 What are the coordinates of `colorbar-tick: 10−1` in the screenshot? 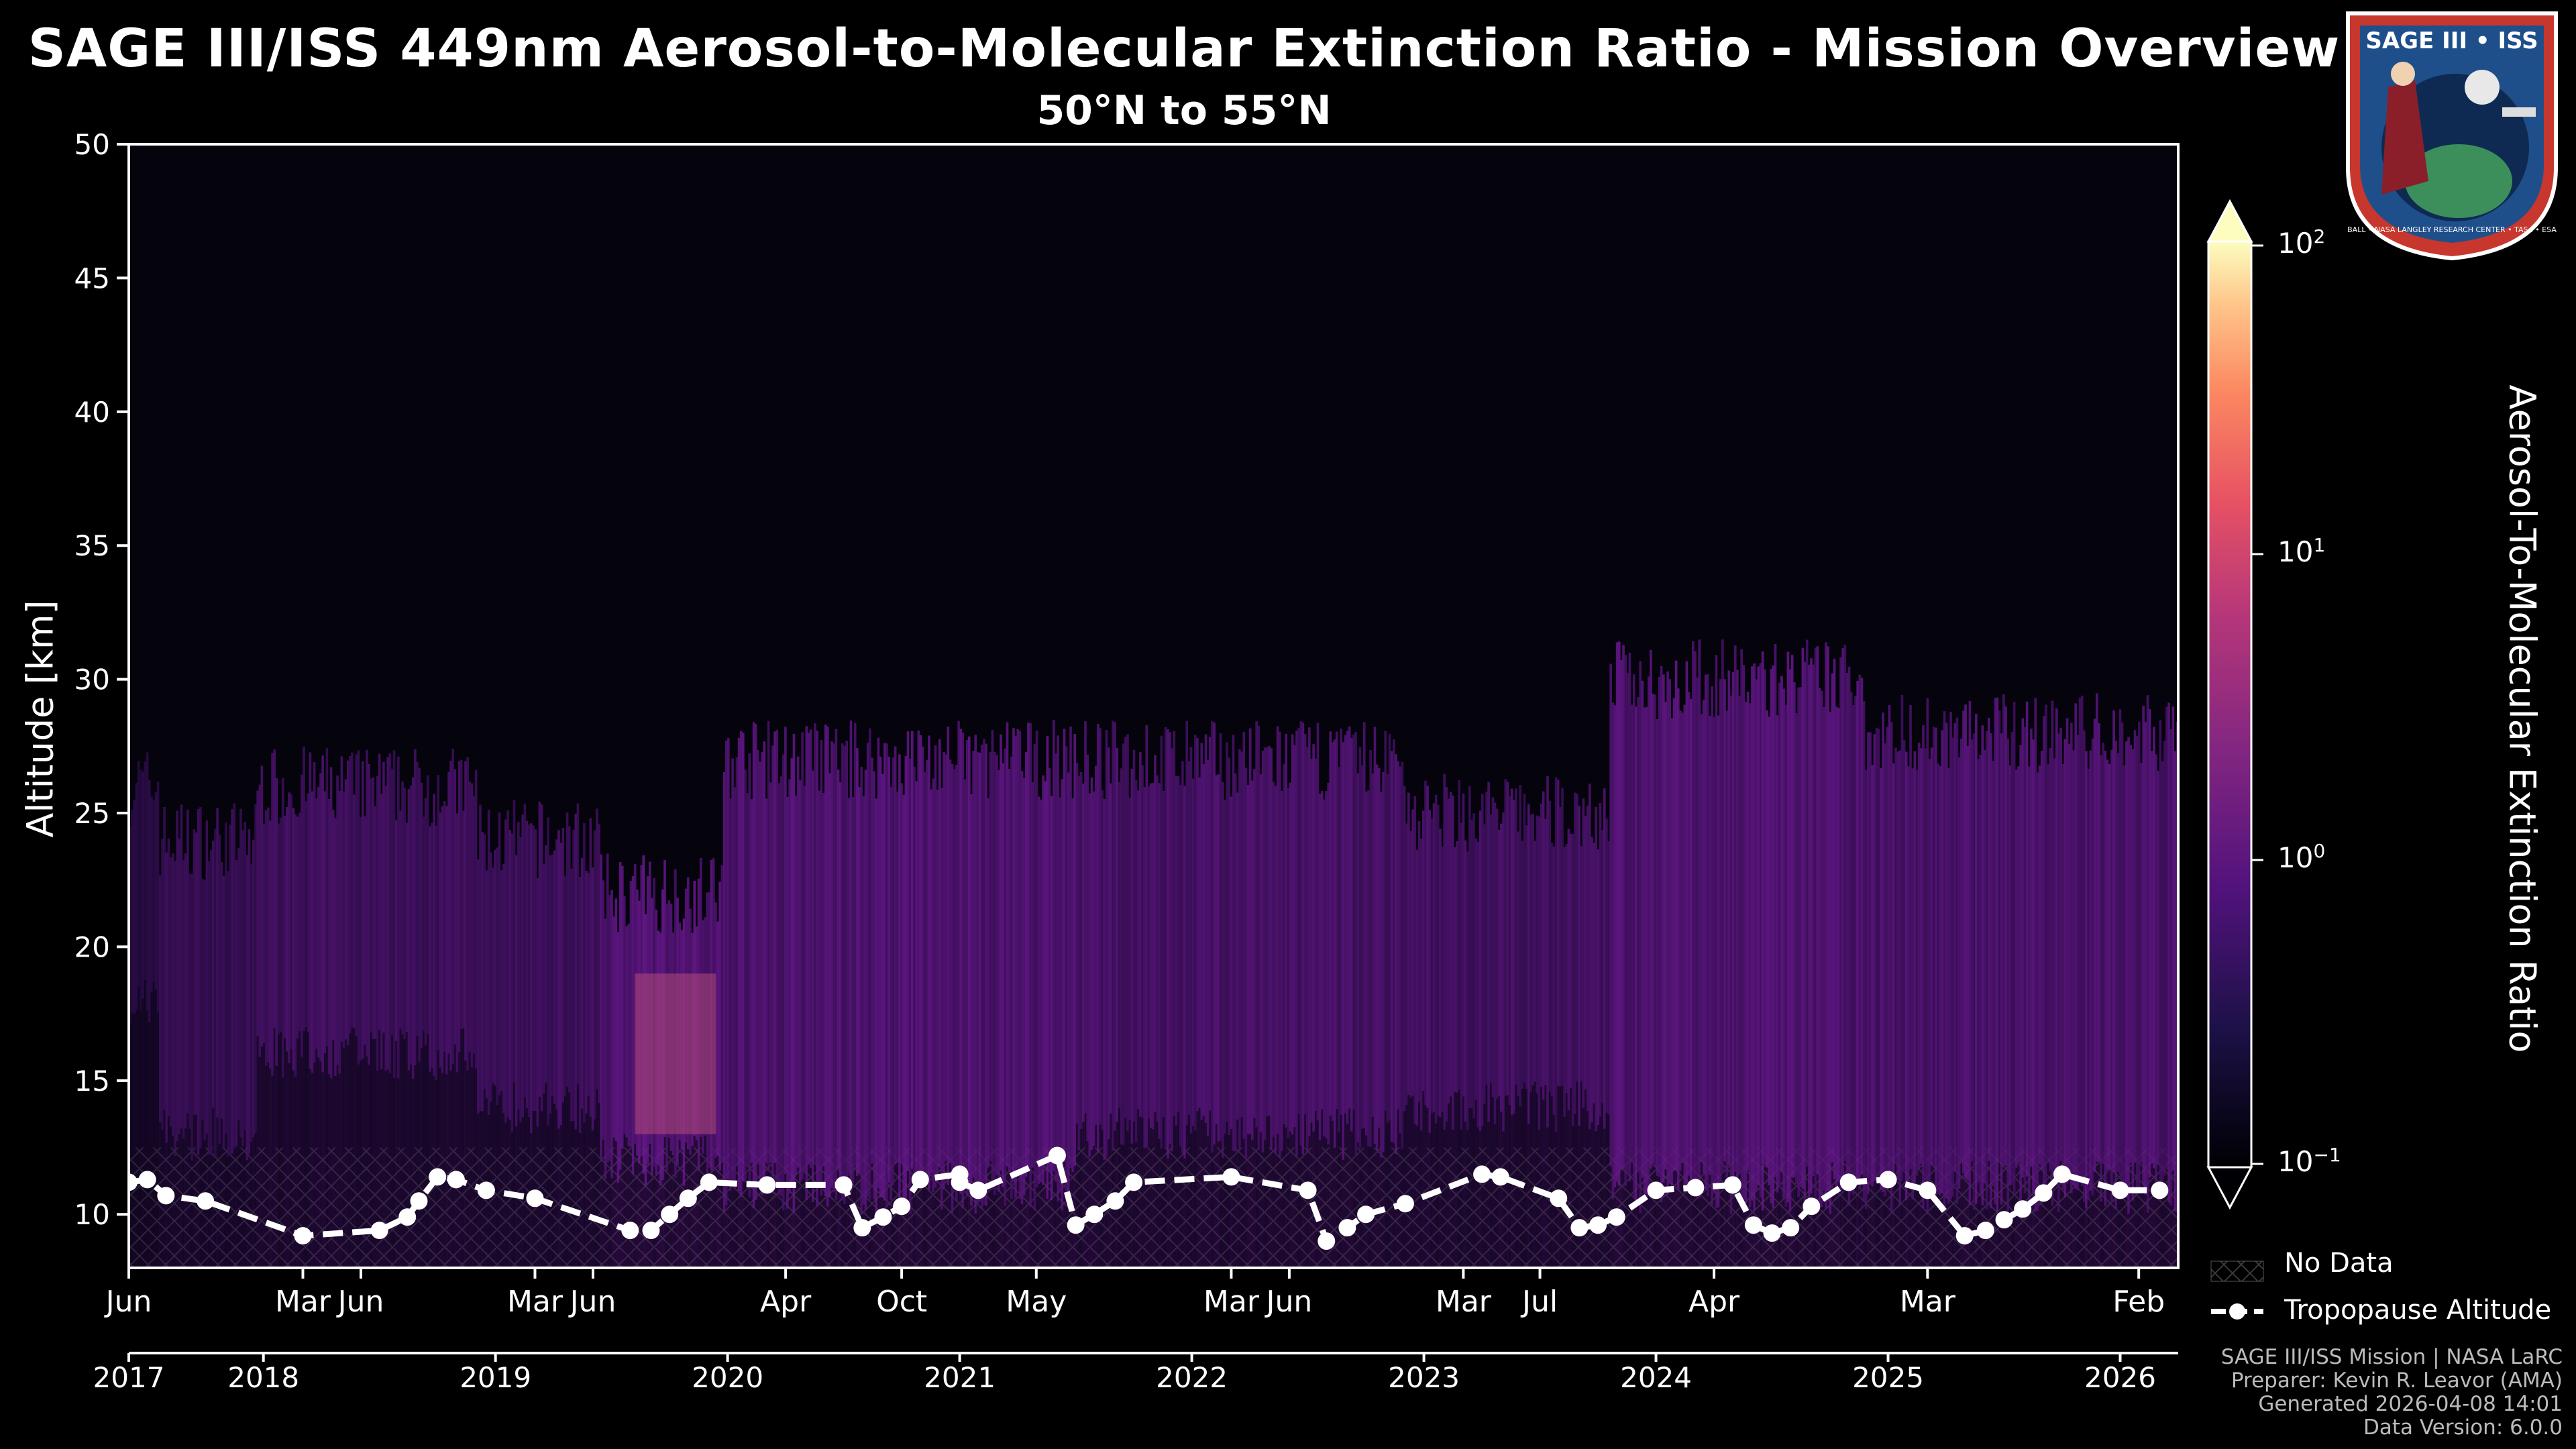 It's located at (2309, 1161).